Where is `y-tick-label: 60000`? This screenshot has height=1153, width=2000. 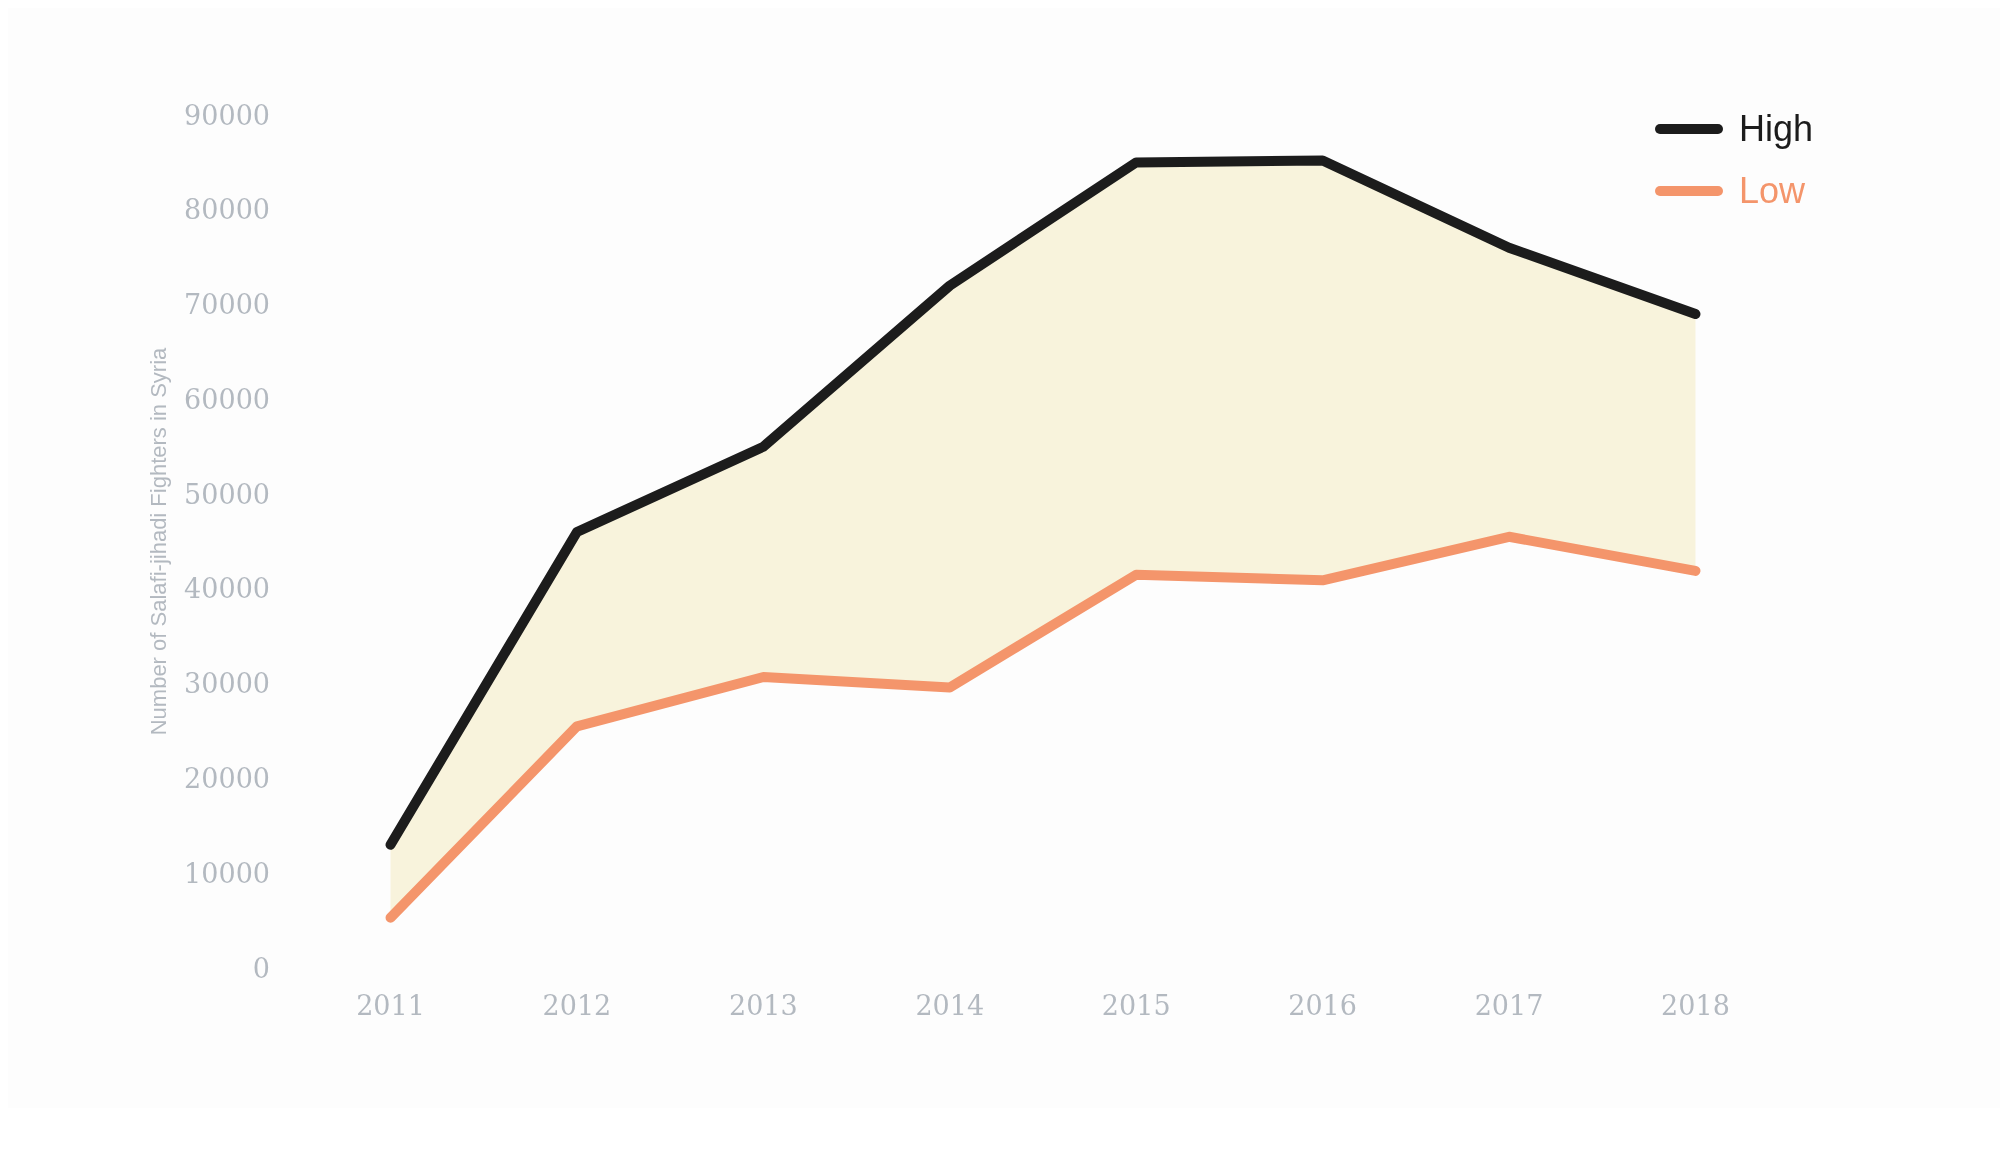 y-tick-label: 60000 is located at coordinates (227, 399).